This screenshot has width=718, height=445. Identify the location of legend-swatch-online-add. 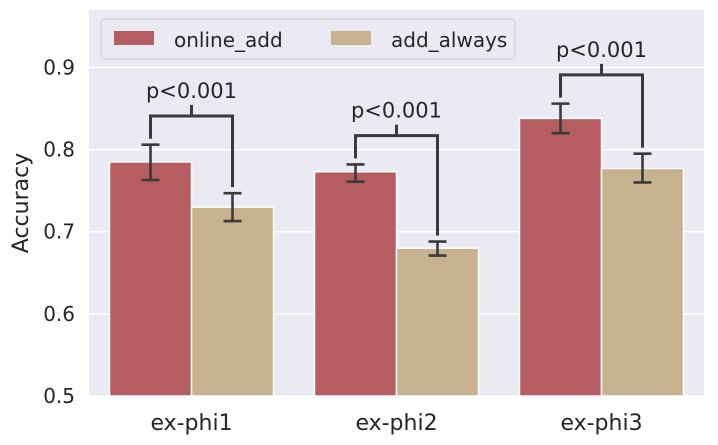
(134, 38).